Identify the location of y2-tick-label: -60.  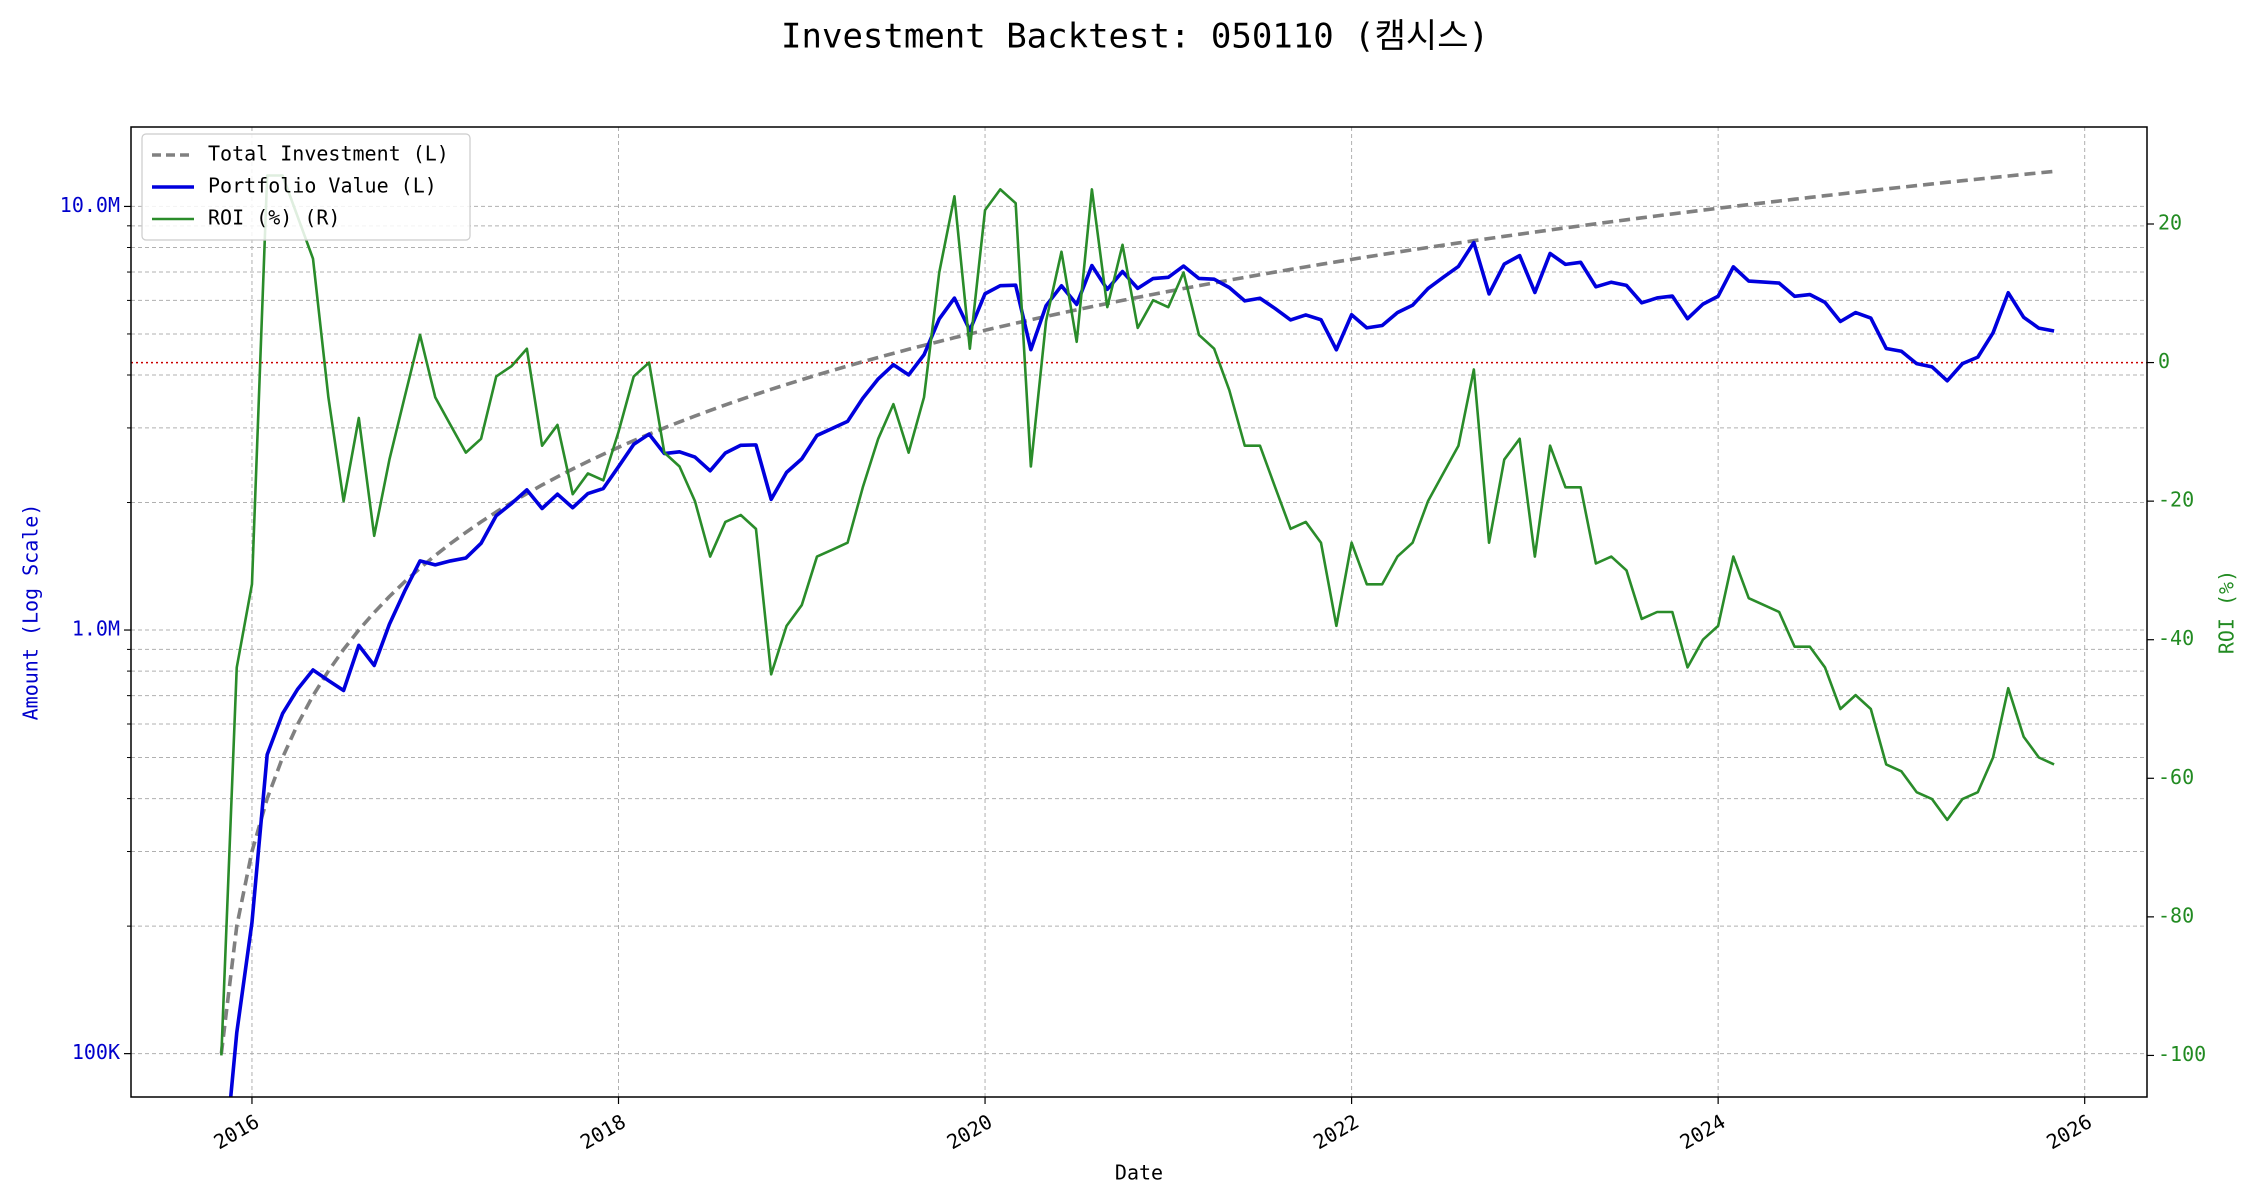
(2176, 777).